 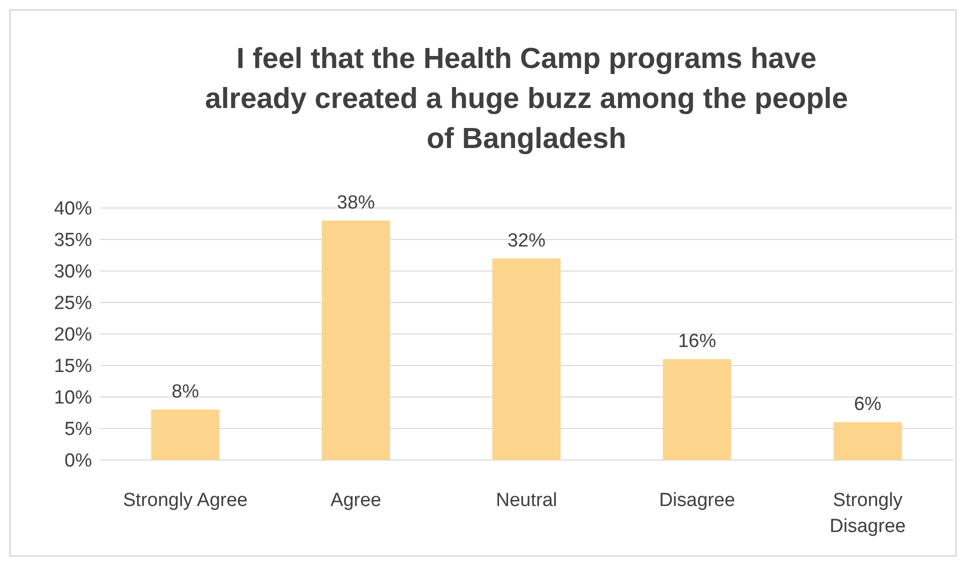 What do you see at coordinates (73, 335) in the screenshot?
I see `y-tick-label: 20%` at bounding box center [73, 335].